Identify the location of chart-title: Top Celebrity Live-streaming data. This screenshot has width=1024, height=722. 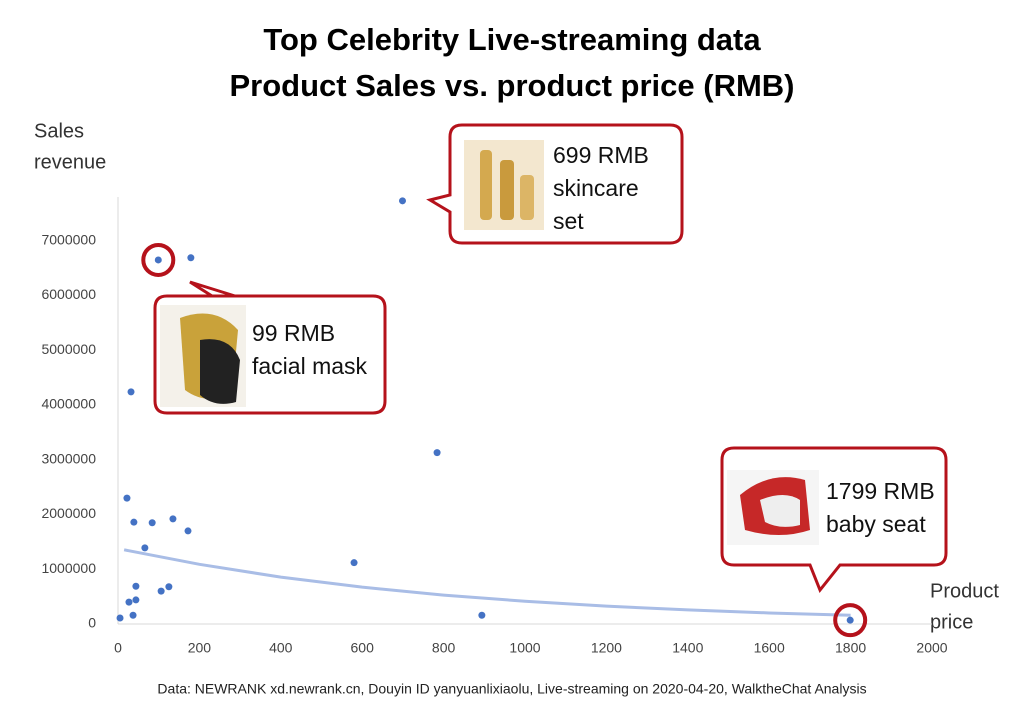
(512, 39).